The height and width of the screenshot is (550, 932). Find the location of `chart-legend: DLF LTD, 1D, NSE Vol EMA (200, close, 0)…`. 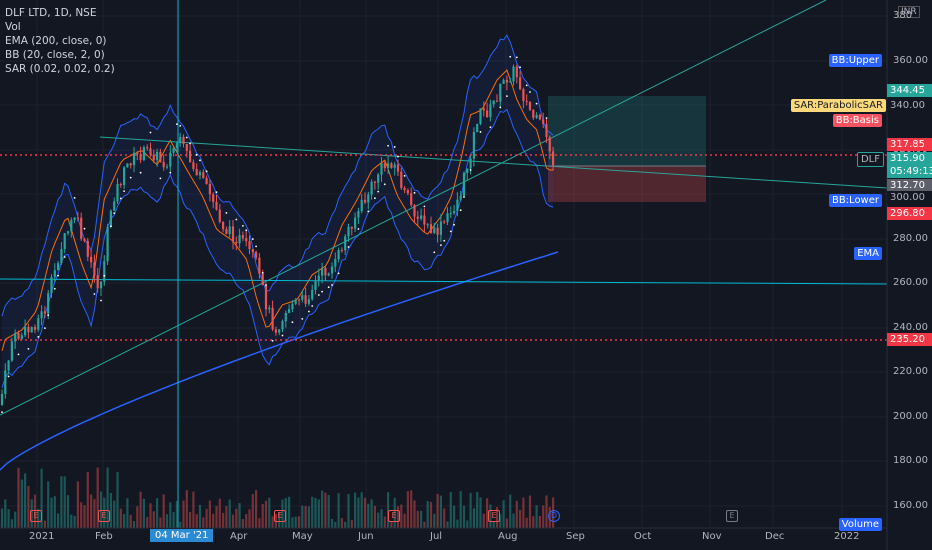

chart-legend: DLF LTD, 1D, NSE Vol EMA (200, close, 0)… is located at coordinates (60, 41).